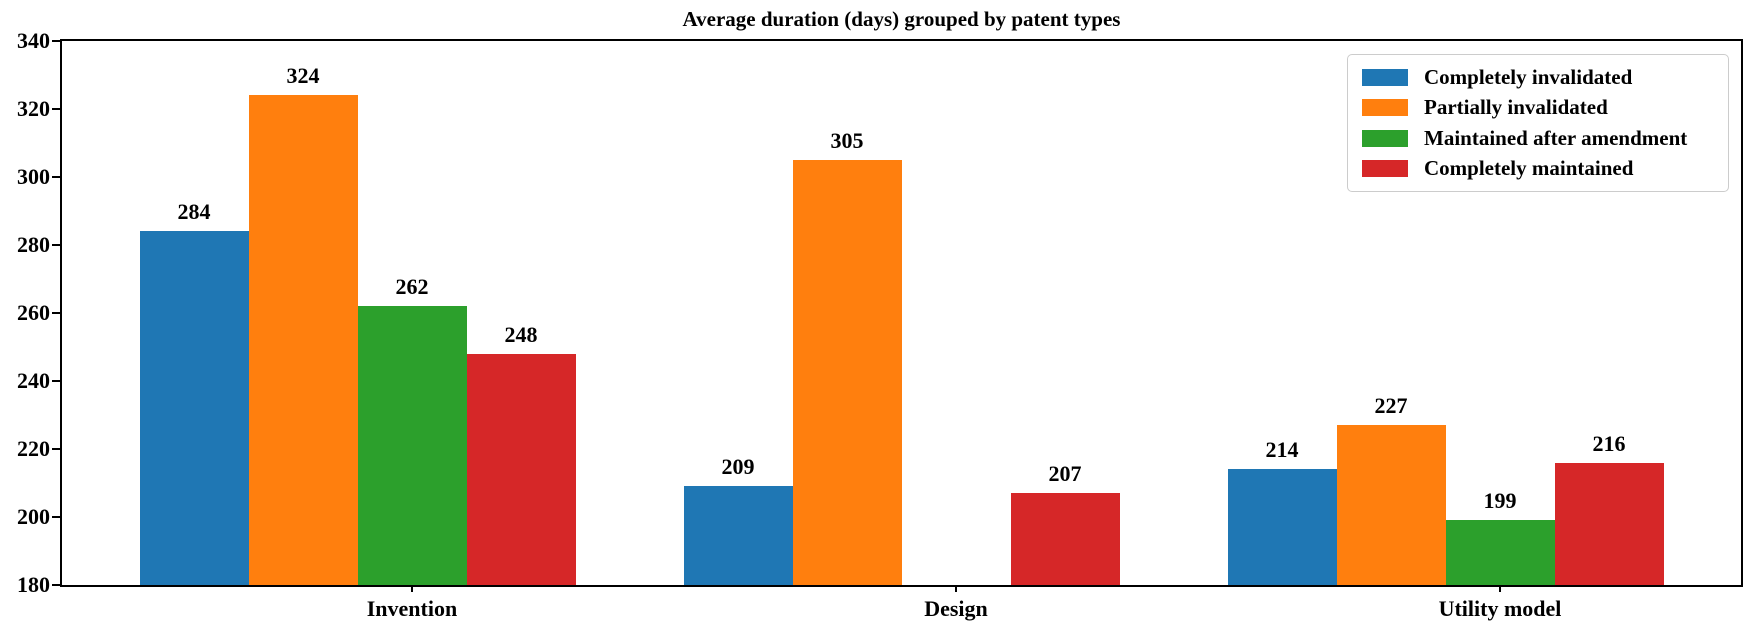  I want to click on bar-value-label: 305, so click(847, 140).